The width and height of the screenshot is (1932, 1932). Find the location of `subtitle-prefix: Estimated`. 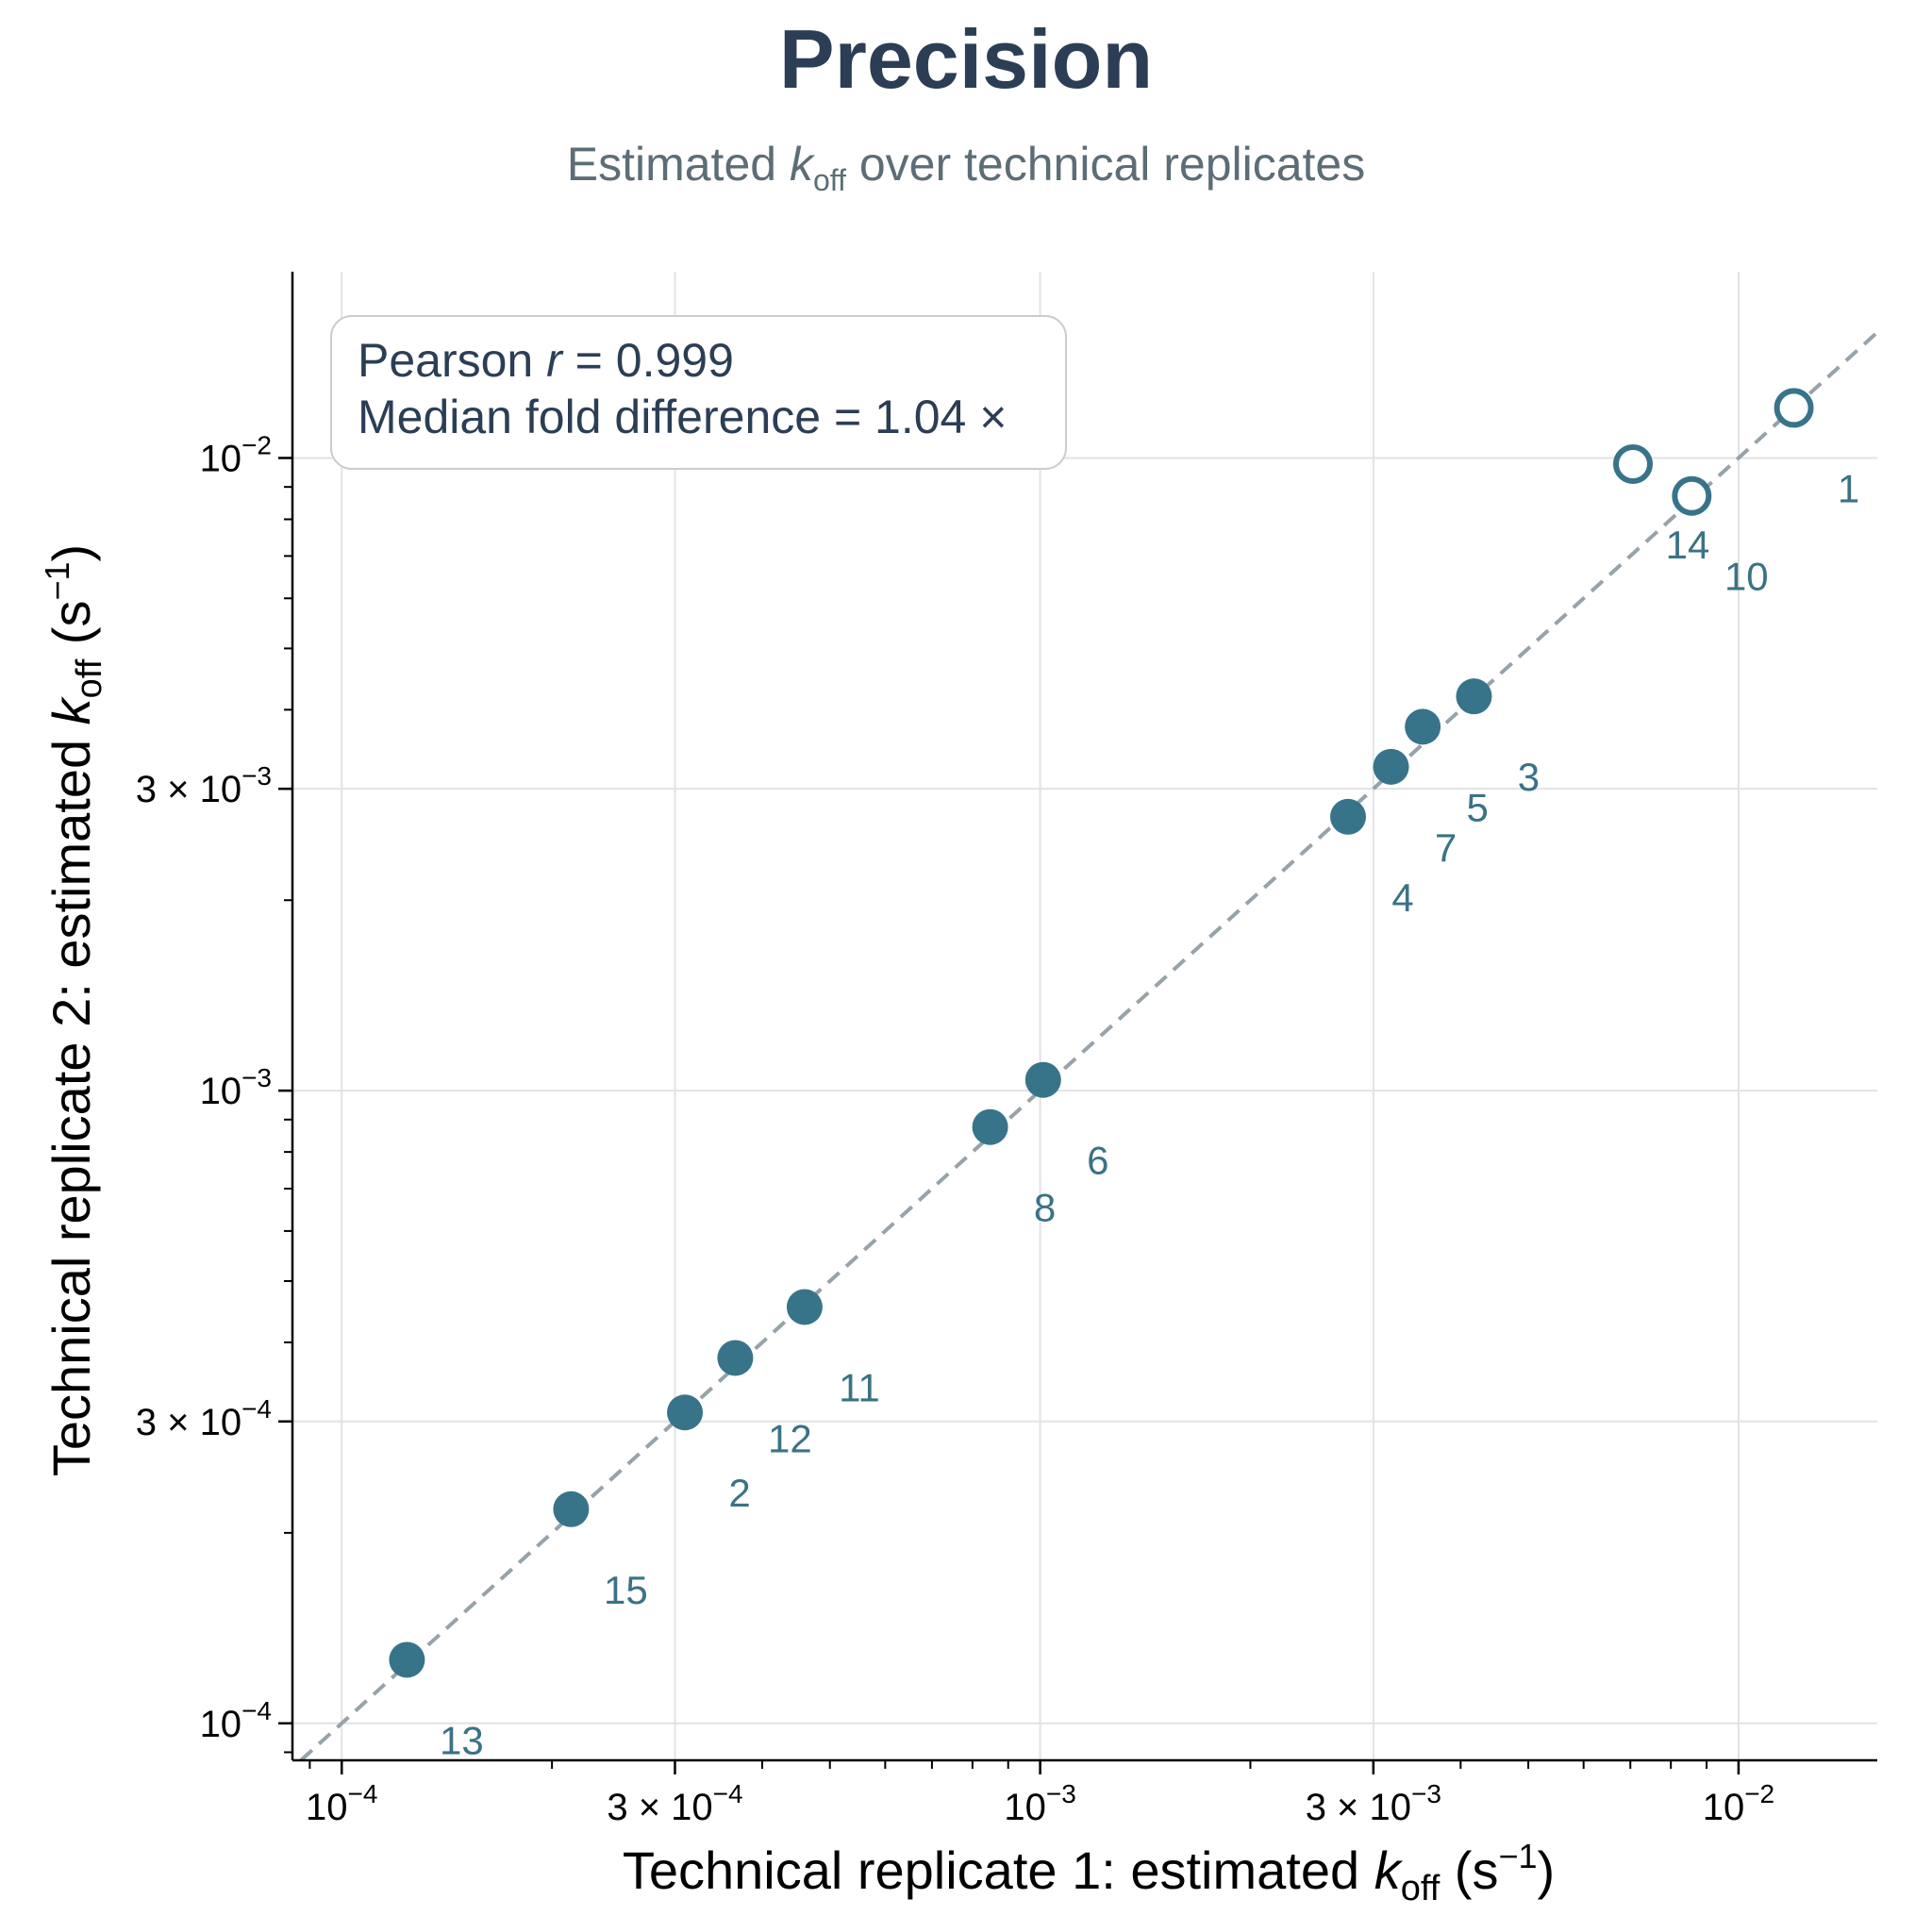

subtitle-prefix: Estimated is located at coordinates (678, 164).